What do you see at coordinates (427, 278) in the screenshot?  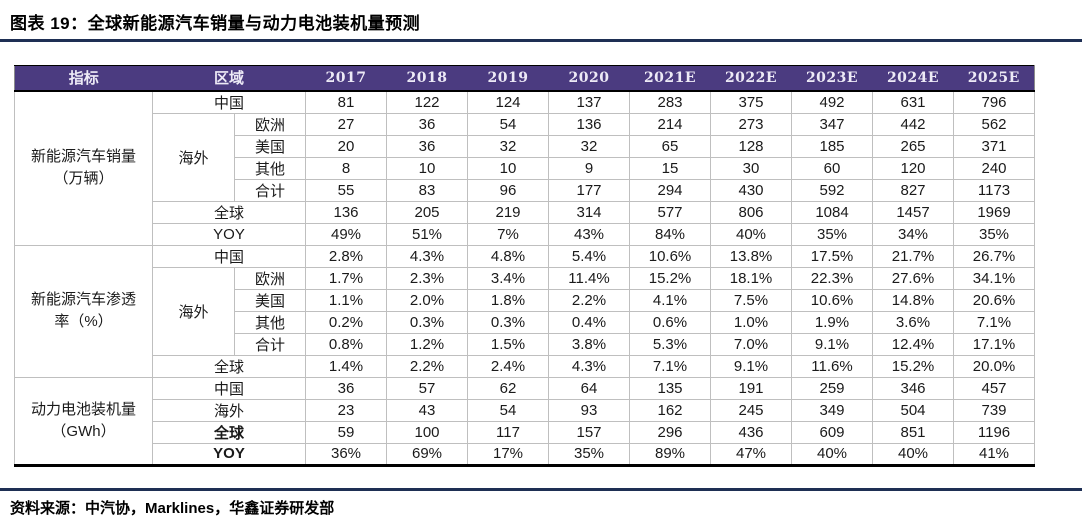 I see `value-cell: 2.3%` at bounding box center [427, 278].